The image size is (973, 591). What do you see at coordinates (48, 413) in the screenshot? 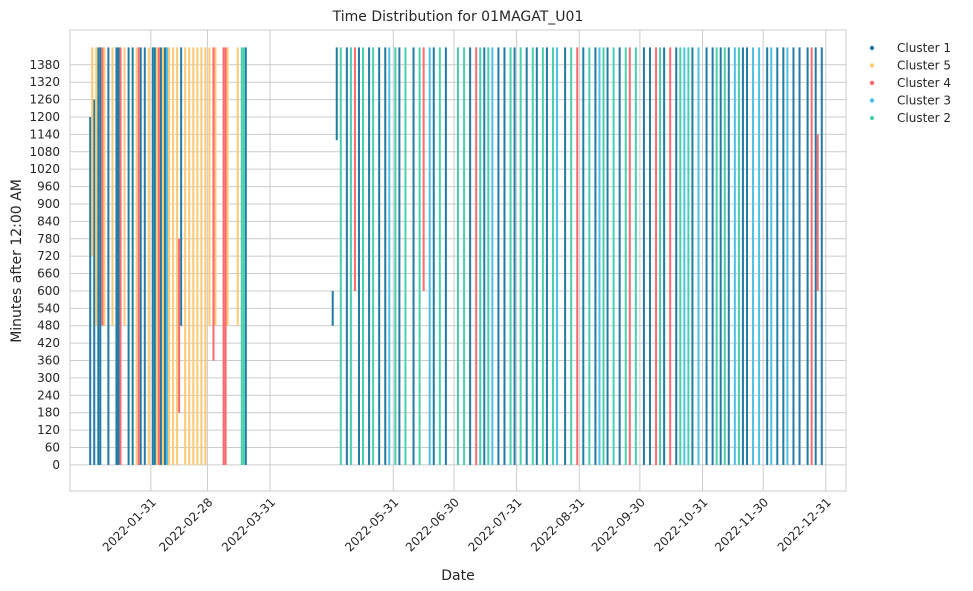
I see `y-tick-label: 180` at bounding box center [48, 413].